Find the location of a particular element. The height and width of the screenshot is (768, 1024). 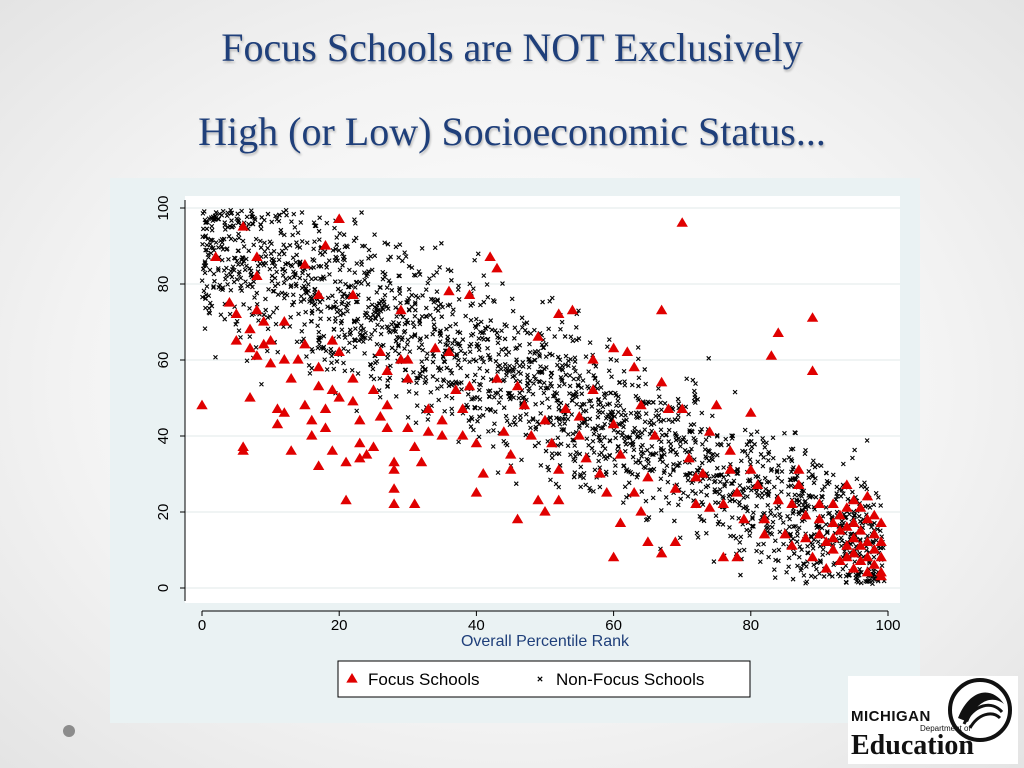

seal-icon is located at coordinates (980, 710).